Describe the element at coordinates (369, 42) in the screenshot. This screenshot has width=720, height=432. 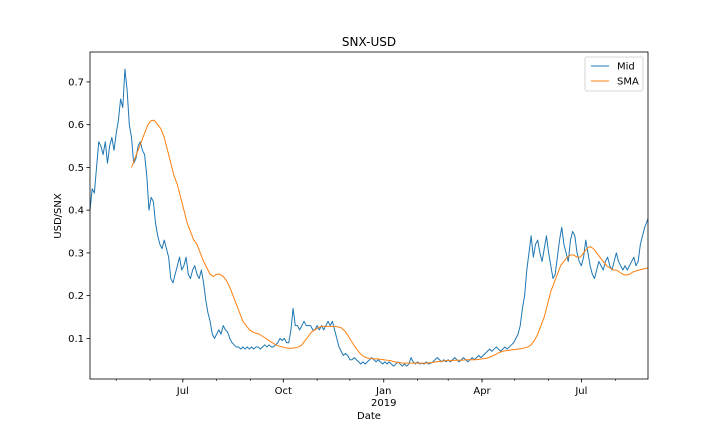
I see `chart-title: SNX-USD` at that location.